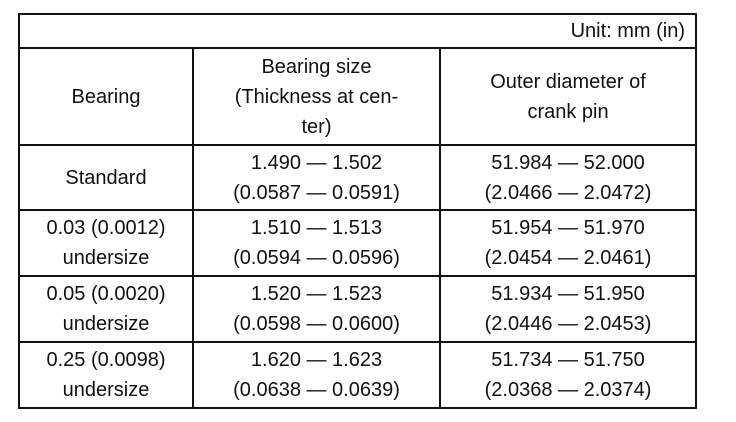  I want to click on outer-diameter-in: (2.0454 — 2.0461), so click(568, 258).